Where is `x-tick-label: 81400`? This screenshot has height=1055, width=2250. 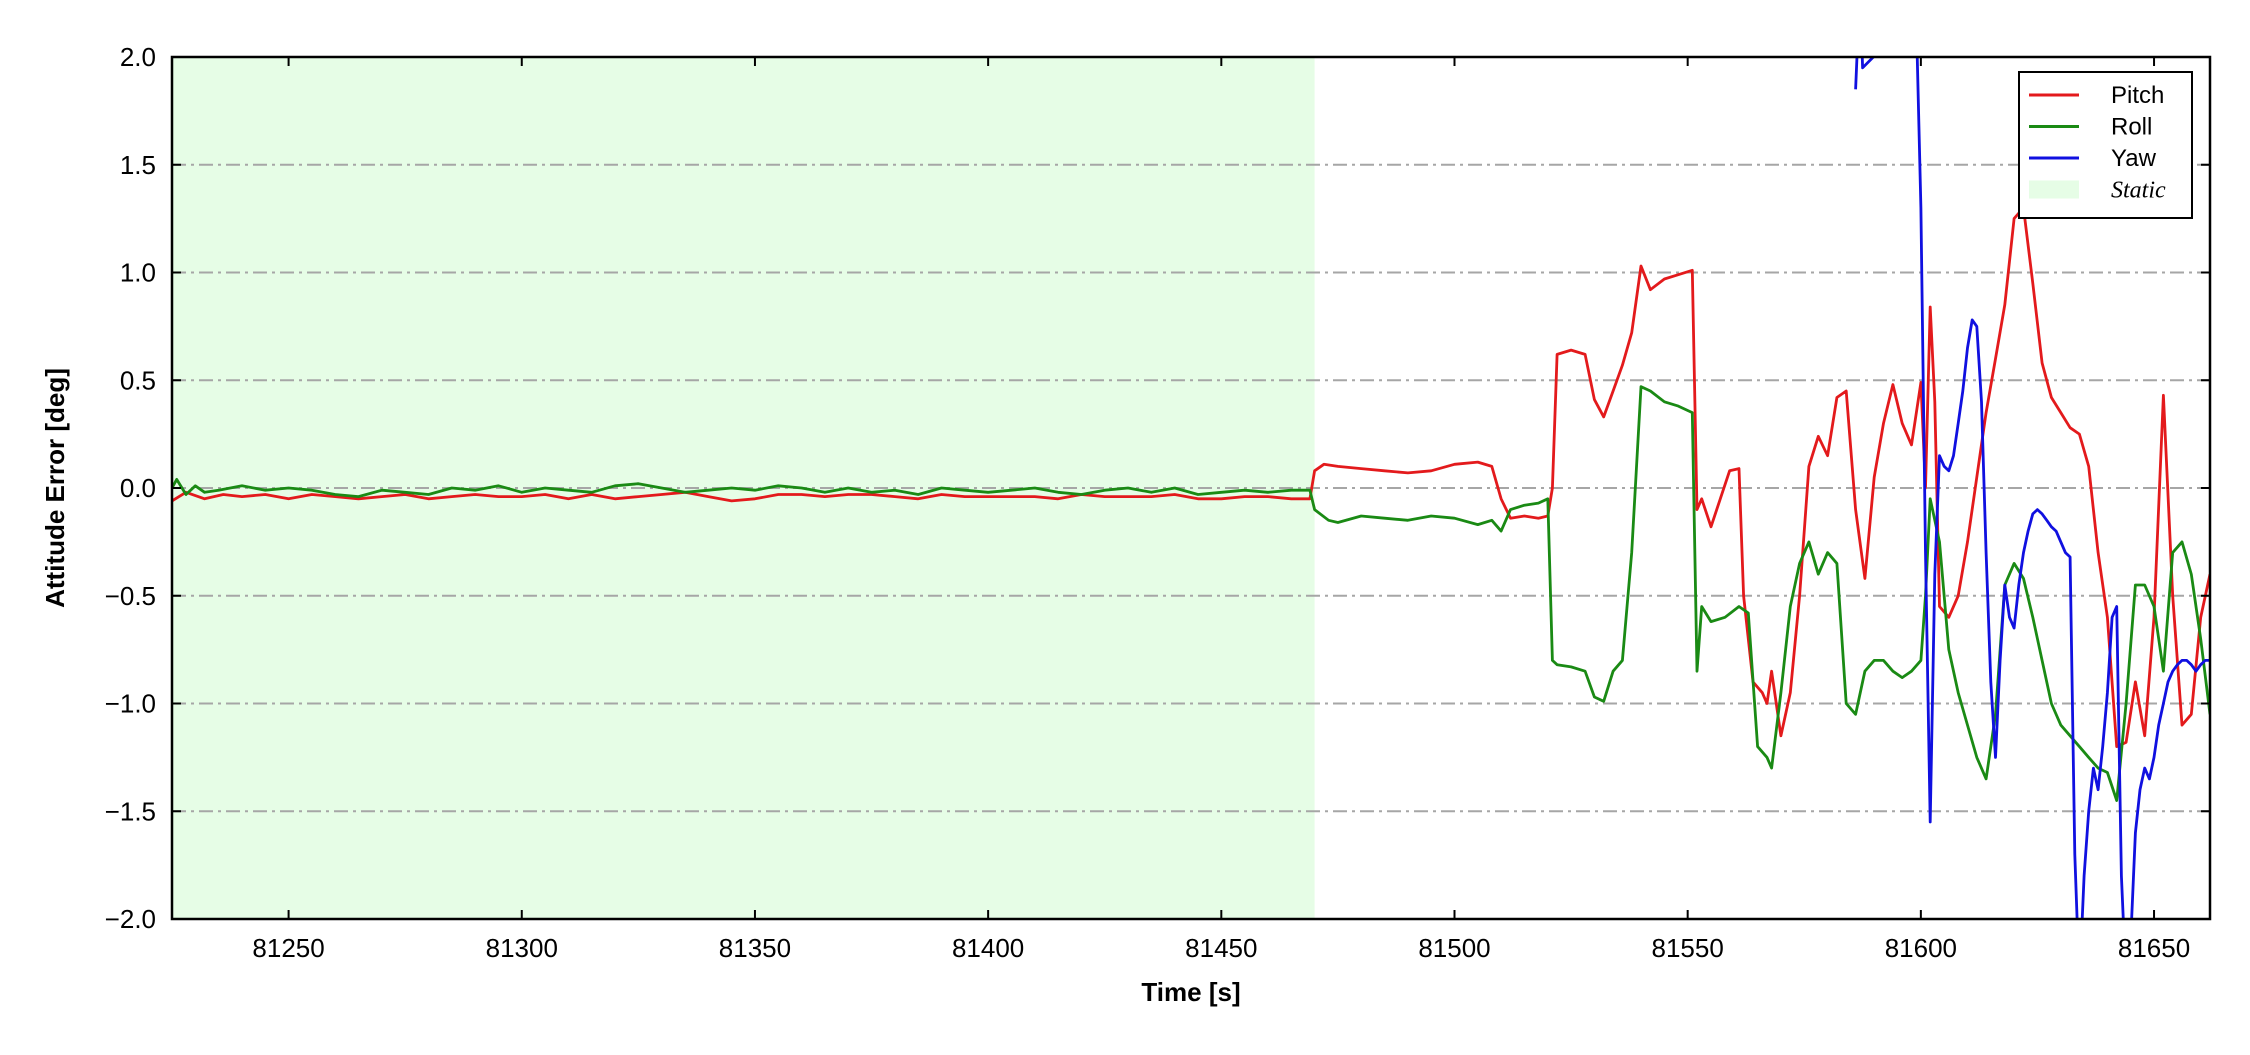 x-tick-label: 81400 is located at coordinates (988, 948).